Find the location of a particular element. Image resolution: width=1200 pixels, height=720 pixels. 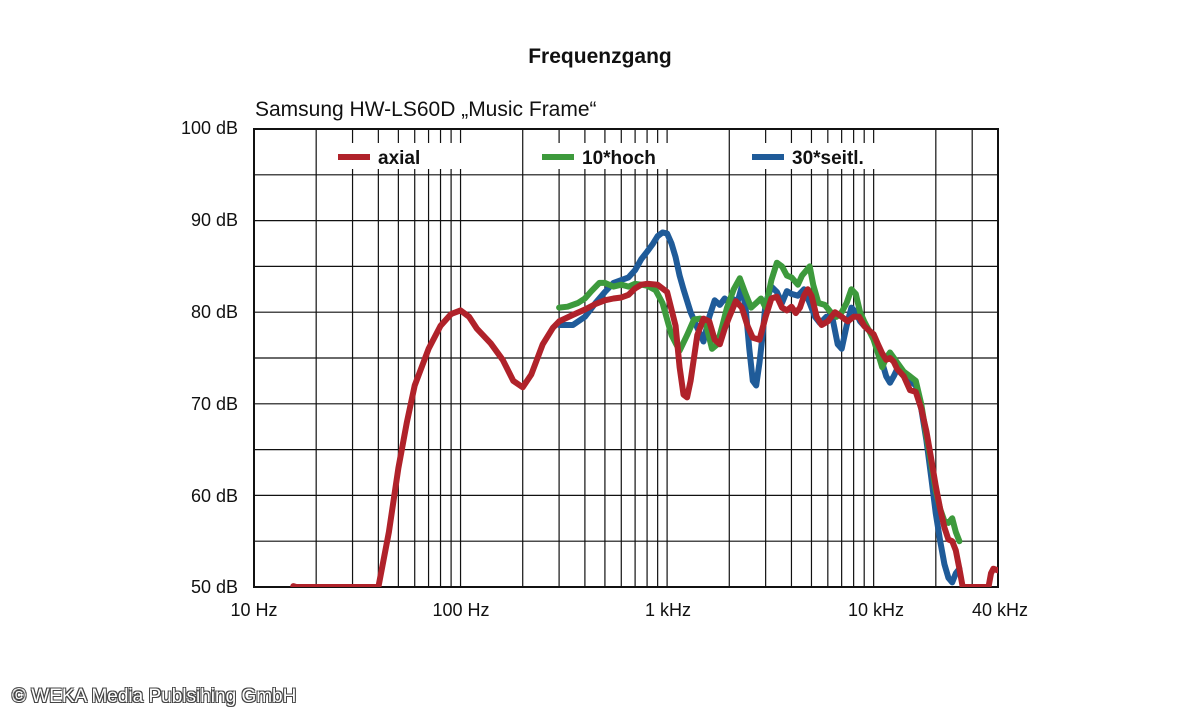

x-tick-label: 40 kHz is located at coordinates (1000, 610).